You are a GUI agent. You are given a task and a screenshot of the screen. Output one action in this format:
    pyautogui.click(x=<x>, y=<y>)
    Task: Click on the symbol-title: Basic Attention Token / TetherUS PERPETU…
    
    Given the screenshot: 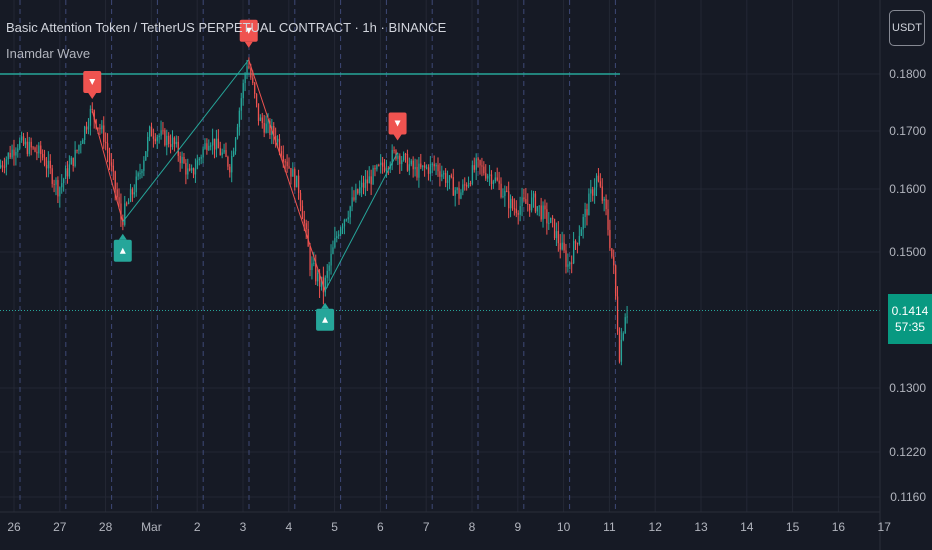 What is the action you would take?
    pyautogui.click(x=226, y=27)
    